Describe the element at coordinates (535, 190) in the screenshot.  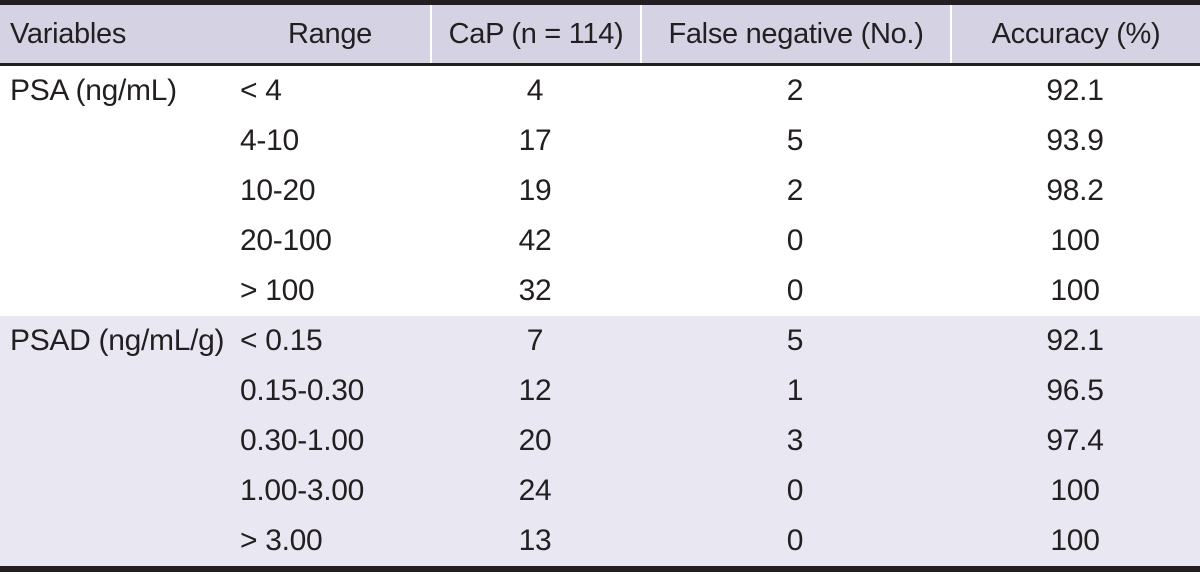
I see `cap-cell: 19` at that location.